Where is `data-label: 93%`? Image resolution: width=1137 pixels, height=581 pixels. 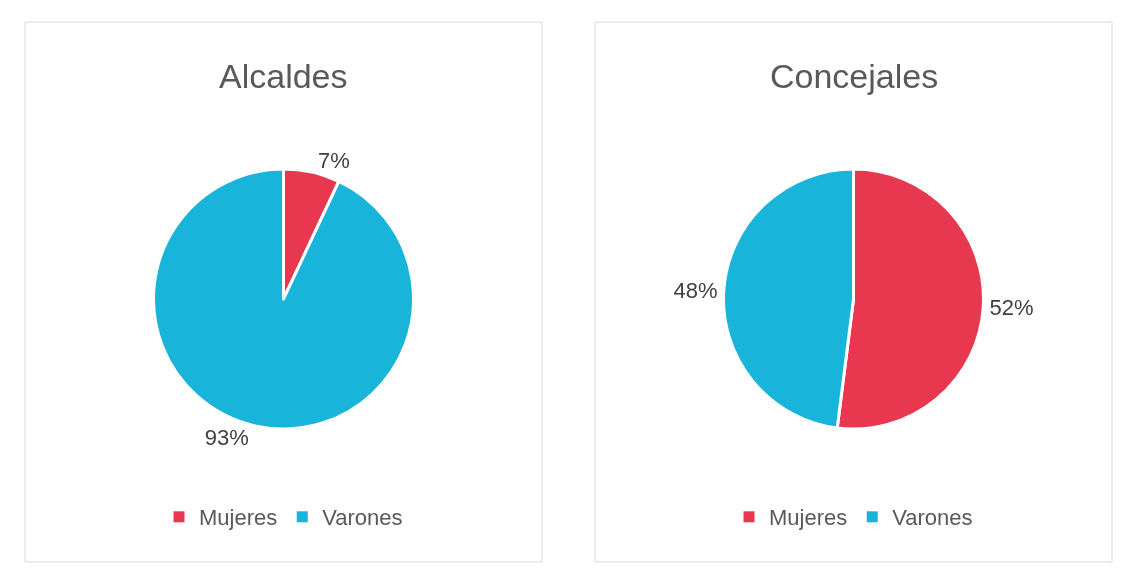
data-label: 93% is located at coordinates (226, 438).